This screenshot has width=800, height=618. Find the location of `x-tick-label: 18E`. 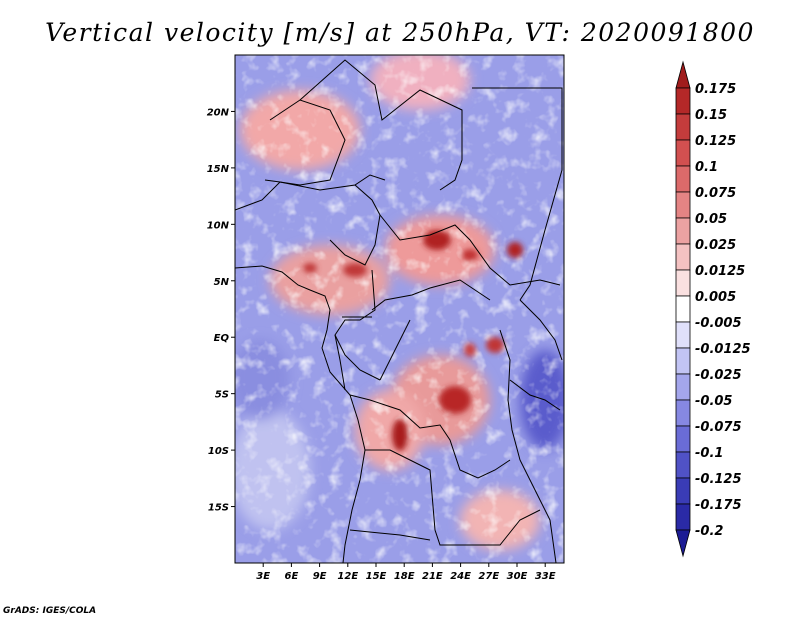

x-tick-label: 18E is located at coordinates (404, 576).